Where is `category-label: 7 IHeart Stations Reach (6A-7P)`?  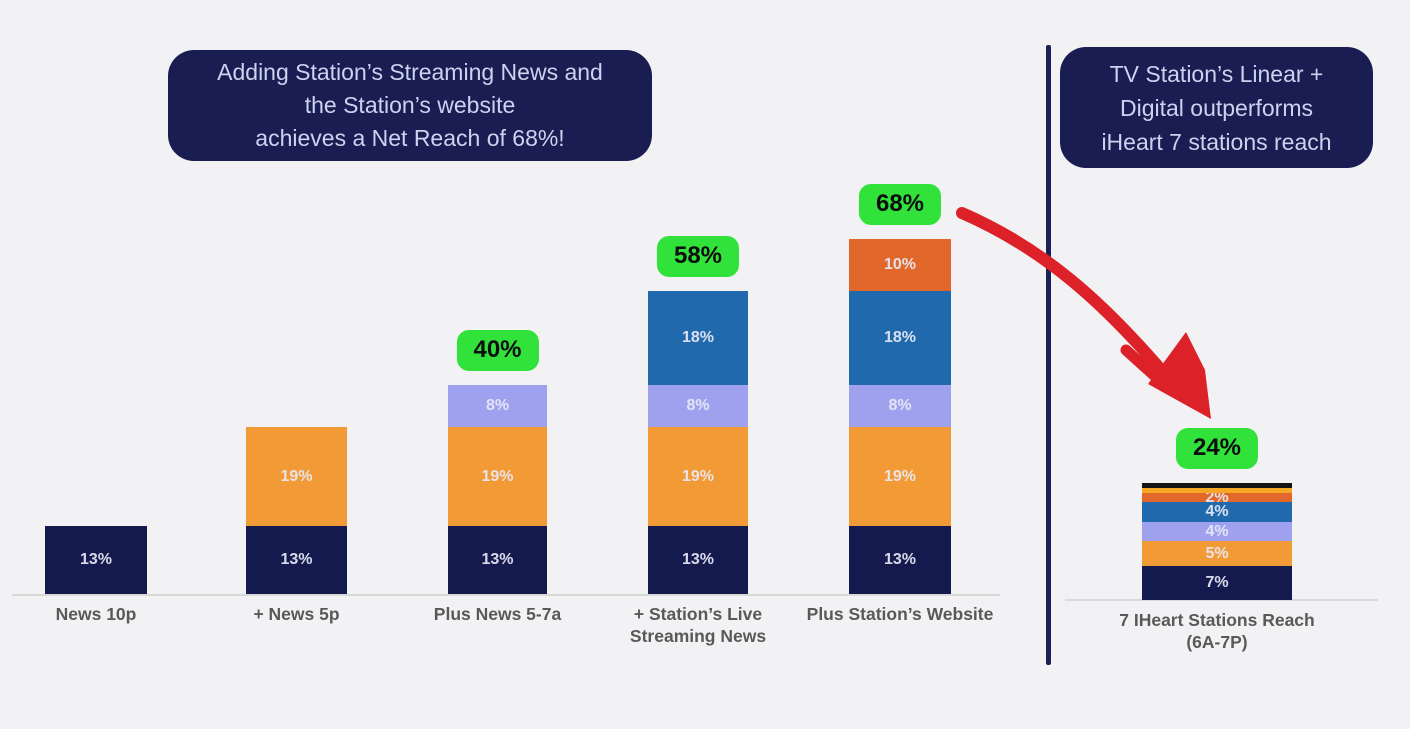 category-label: 7 IHeart Stations Reach (6A-7P) is located at coordinates (1217, 631).